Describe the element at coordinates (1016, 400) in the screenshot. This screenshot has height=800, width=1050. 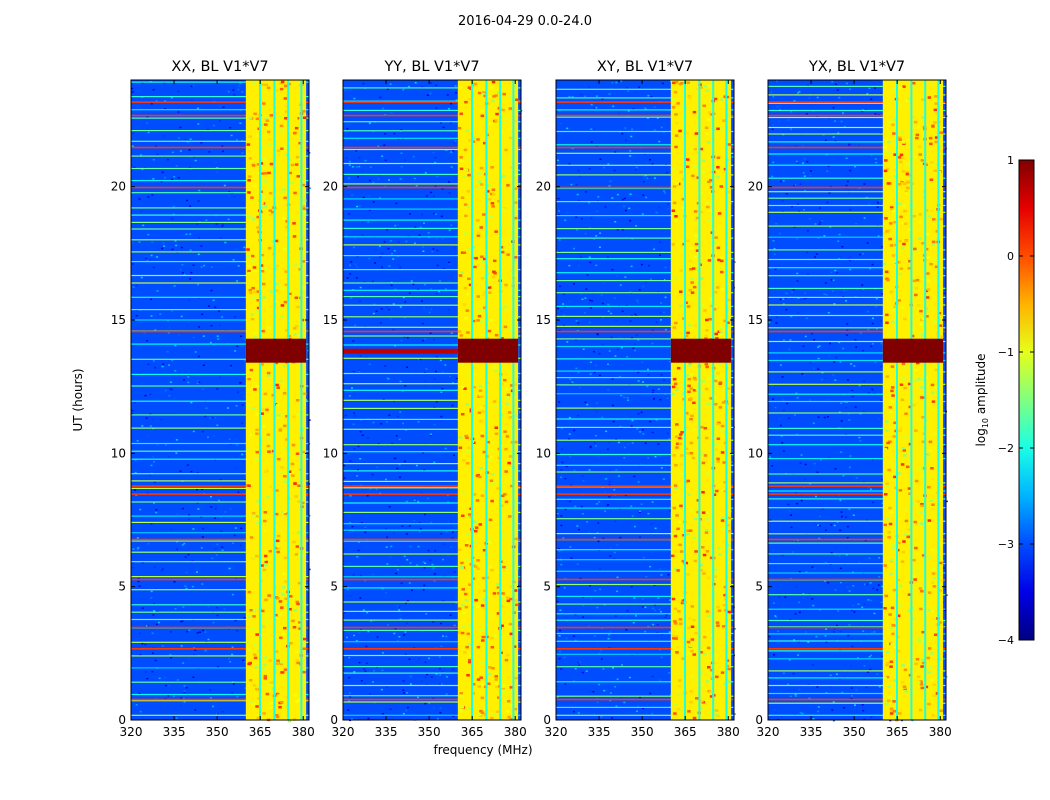
I see `colorbar: 1 0 −1 −2 −3 −4` at that location.